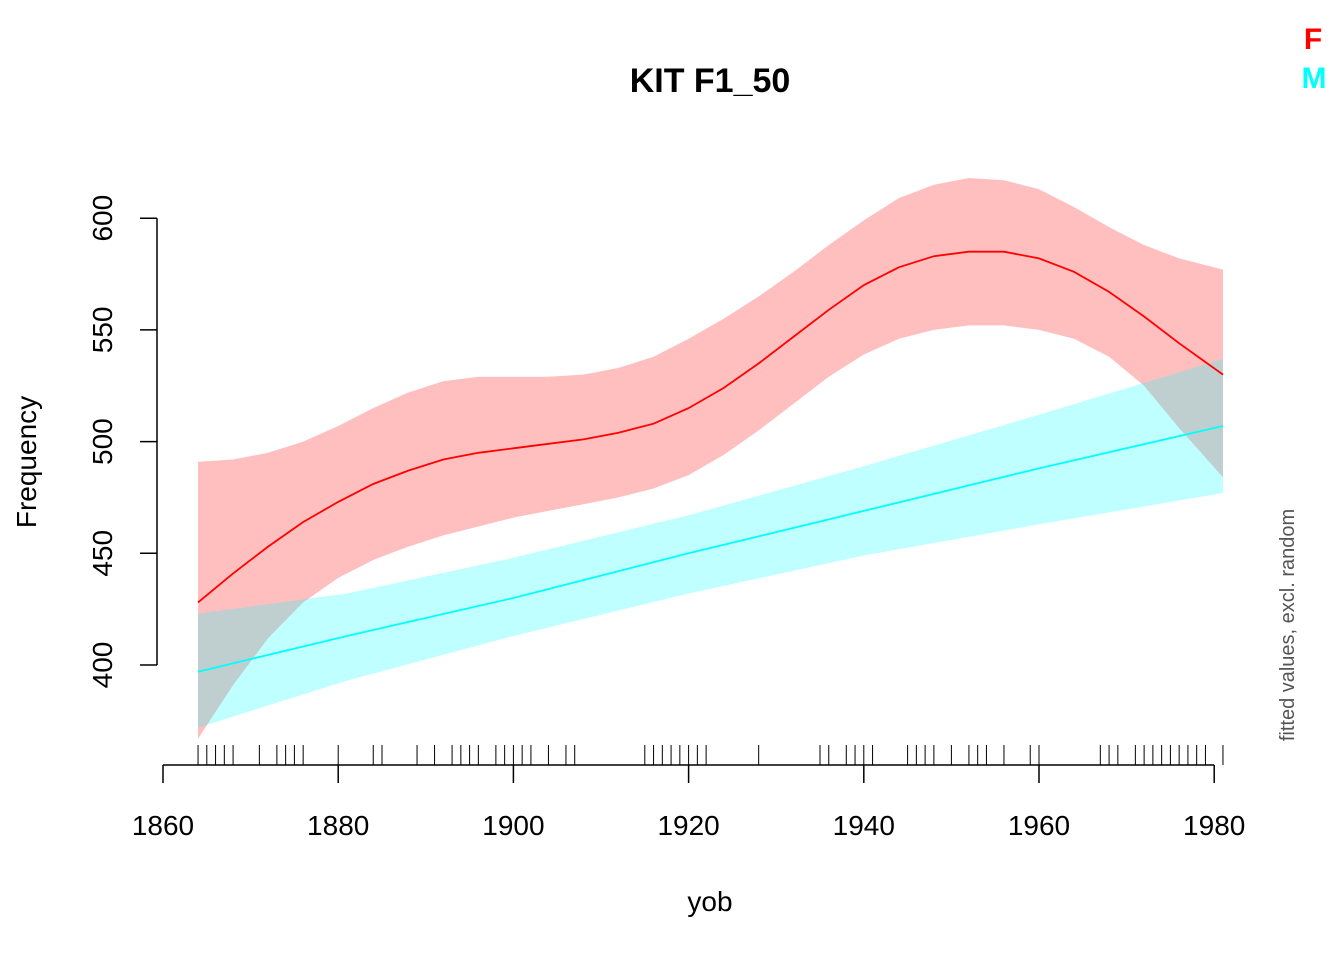 The height and width of the screenshot is (960, 1344). What do you see at coordinates (1214, 825) in the screenshot?
I see `x-tick-label: 1980` at bounding box center [1214, 825].